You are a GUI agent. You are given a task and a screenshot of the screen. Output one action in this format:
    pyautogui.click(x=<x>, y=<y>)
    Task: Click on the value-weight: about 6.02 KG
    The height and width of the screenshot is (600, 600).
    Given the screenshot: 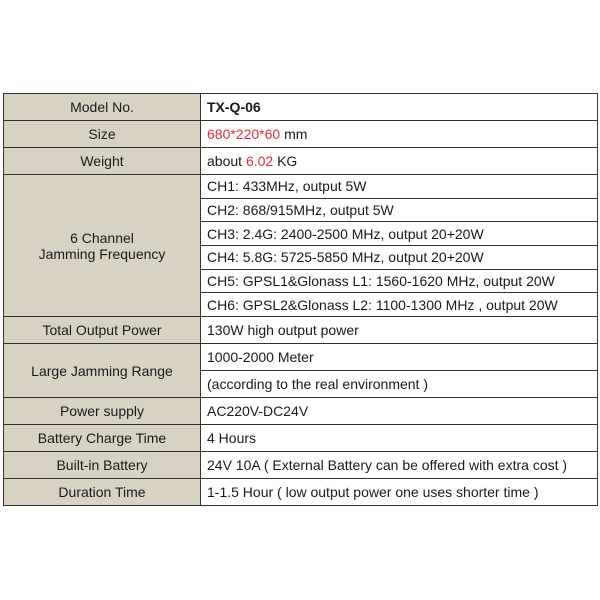 What is the action you would take?
    pyautogui.click(x=399, y=161)
    